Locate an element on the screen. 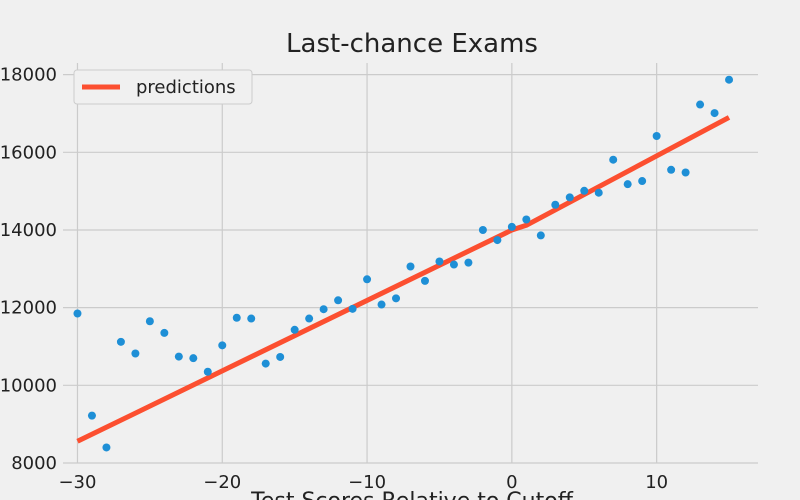 Image resolution: width=800 pixels, height=500 pixels. x-tick-labels: −30 −20 −10 0 10 is located at coordinates (363, 482).